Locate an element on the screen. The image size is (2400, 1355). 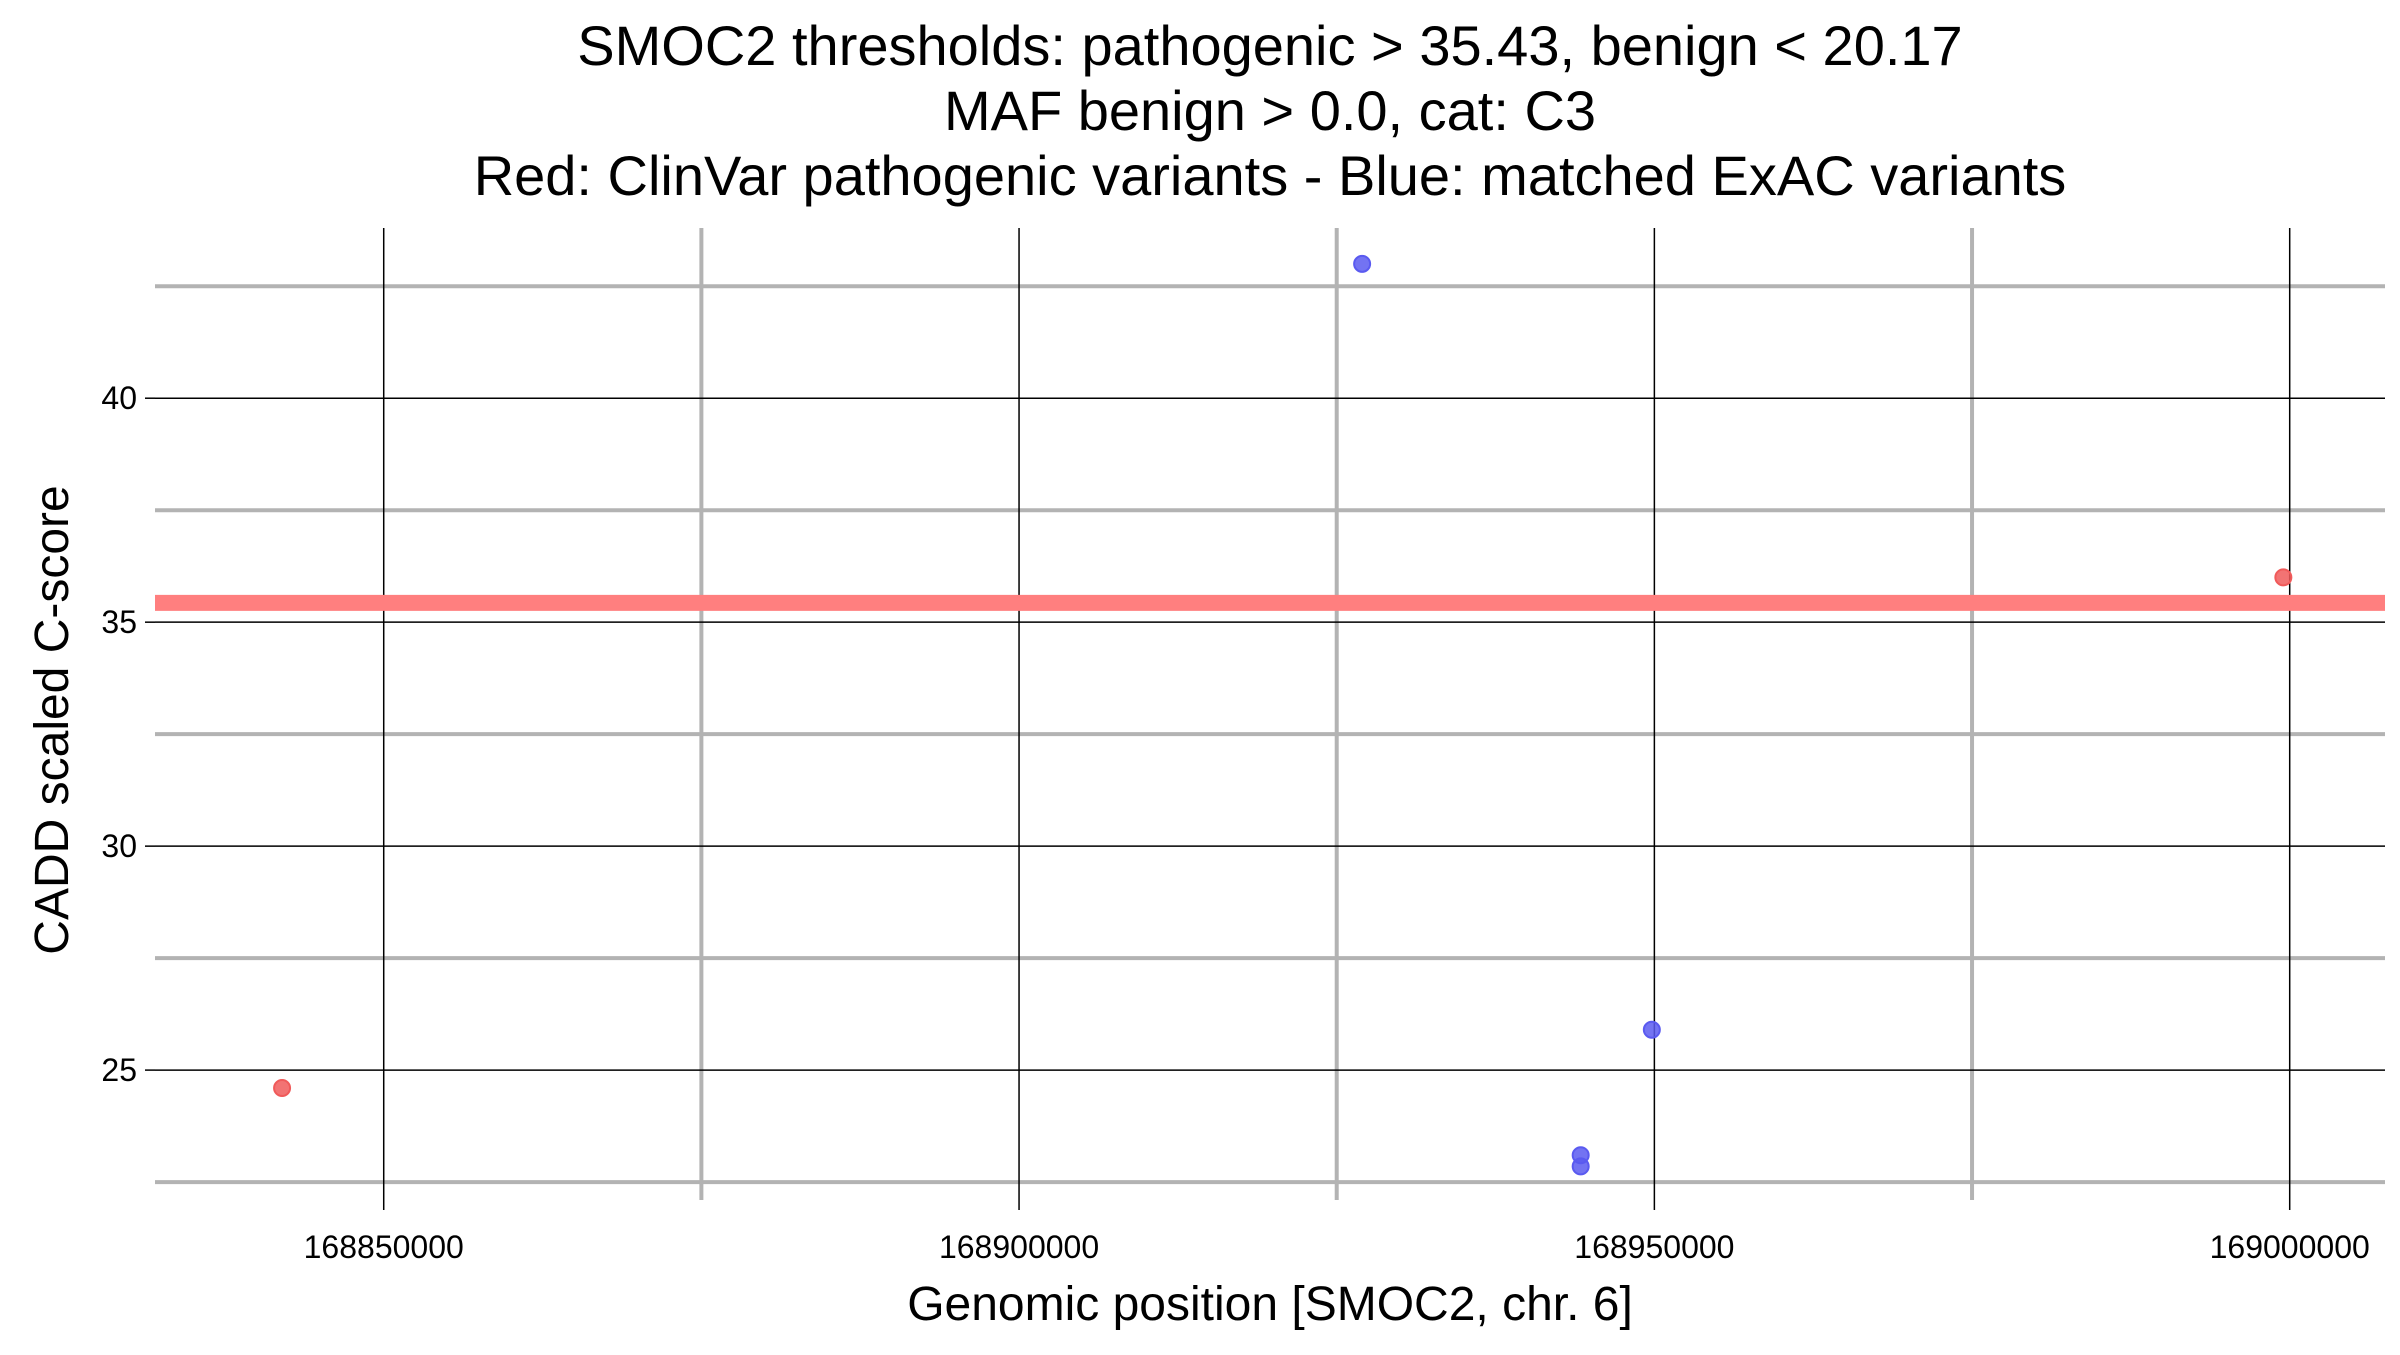
y-tick-label: 40 is located at coordinates (119, 398).